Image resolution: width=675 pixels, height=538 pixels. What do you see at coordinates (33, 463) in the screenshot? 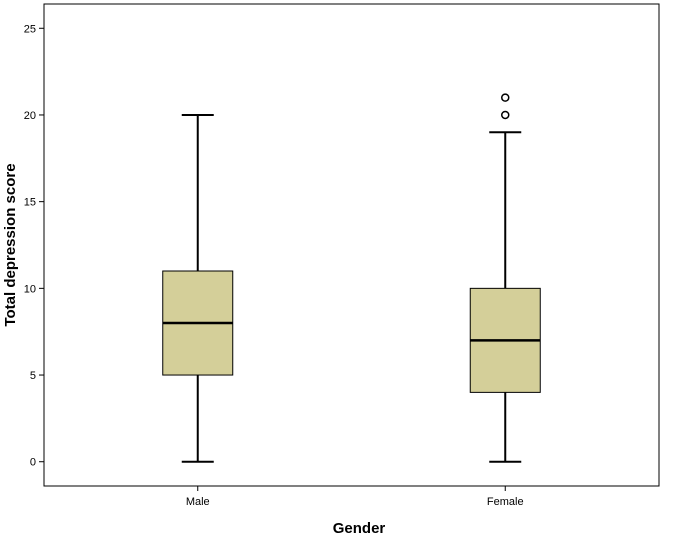
I see `y-tick-label: 0` at bounding box center [33, 463].